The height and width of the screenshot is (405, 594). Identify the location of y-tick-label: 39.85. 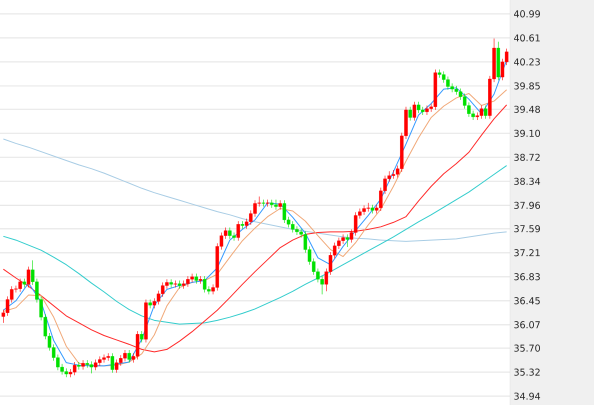
(527, 86).